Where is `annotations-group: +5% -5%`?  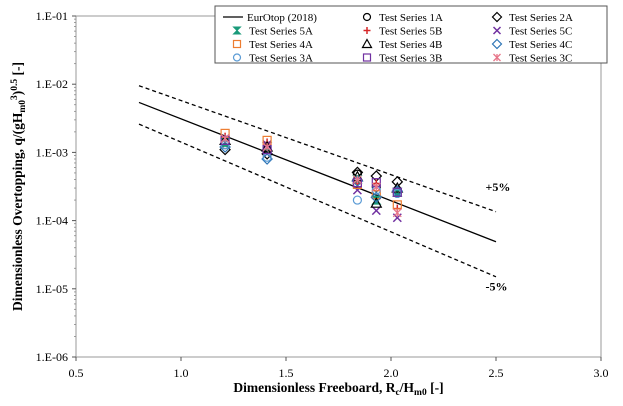 annotations-group: +5% -5% is located at coordinates (498, 236).